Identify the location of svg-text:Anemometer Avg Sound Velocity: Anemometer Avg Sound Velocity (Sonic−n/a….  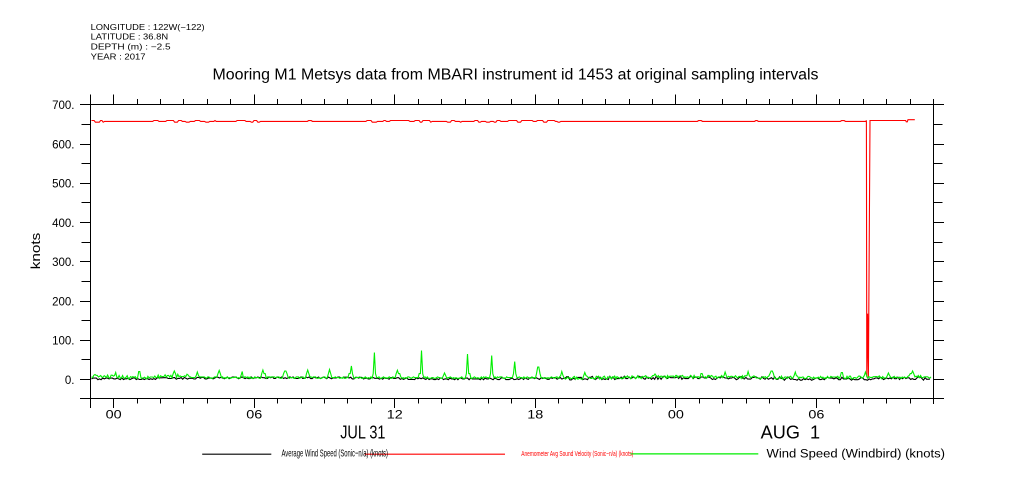
(577, 453).